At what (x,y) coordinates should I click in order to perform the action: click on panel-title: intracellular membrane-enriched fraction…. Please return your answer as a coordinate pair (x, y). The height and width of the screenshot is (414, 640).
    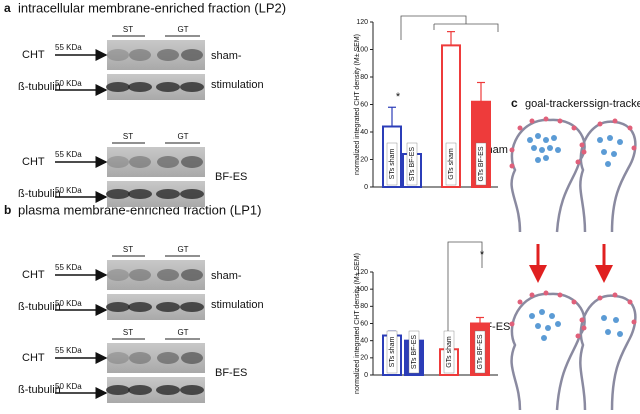
    Looking at the image, I should click on (152, 7).